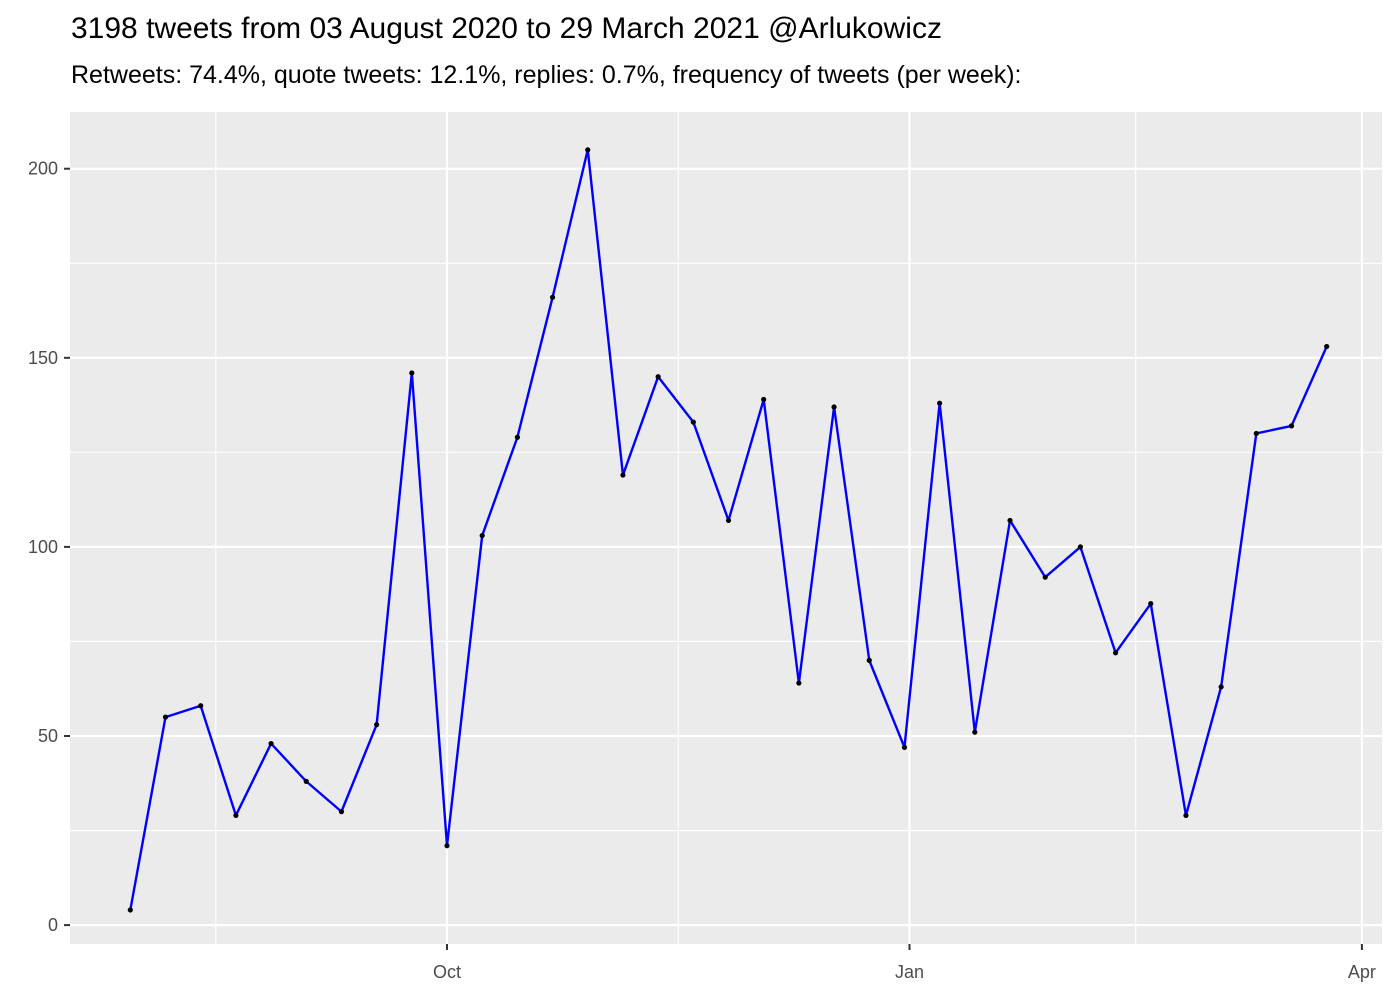  Describe the element at coordinates (1362, 972) in the screenshot. I see `x-tick-label: Apr` at that location.